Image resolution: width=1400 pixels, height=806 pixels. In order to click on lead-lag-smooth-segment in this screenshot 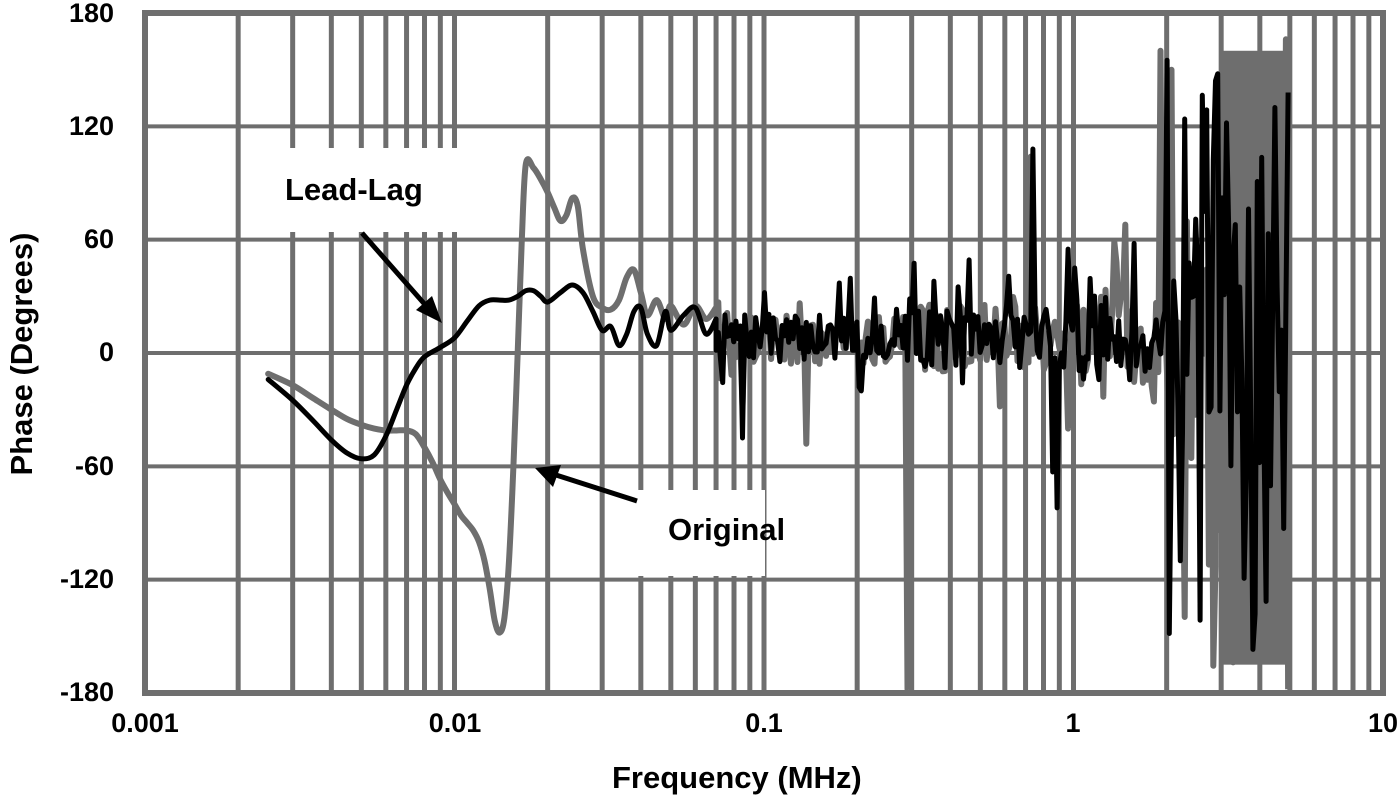, I will do `click(492, 372)`.